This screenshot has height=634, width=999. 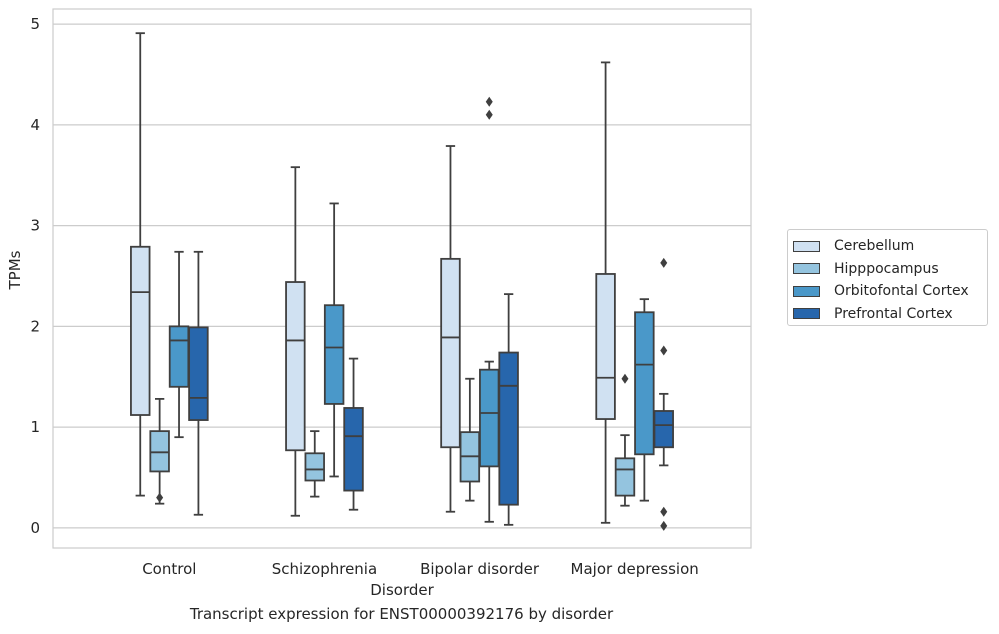 I want to click on y-tick-label: 0, so click(x=35, y=528).